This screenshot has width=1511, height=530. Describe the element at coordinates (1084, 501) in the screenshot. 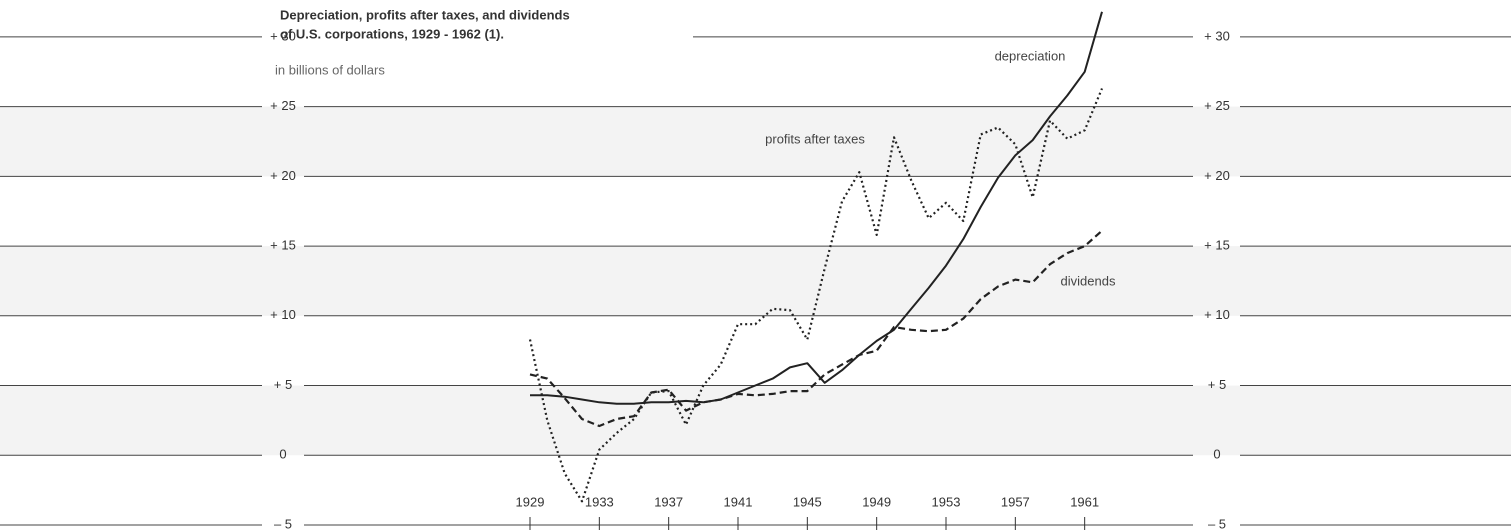

I see `x-tick-label: 1961` at that location.